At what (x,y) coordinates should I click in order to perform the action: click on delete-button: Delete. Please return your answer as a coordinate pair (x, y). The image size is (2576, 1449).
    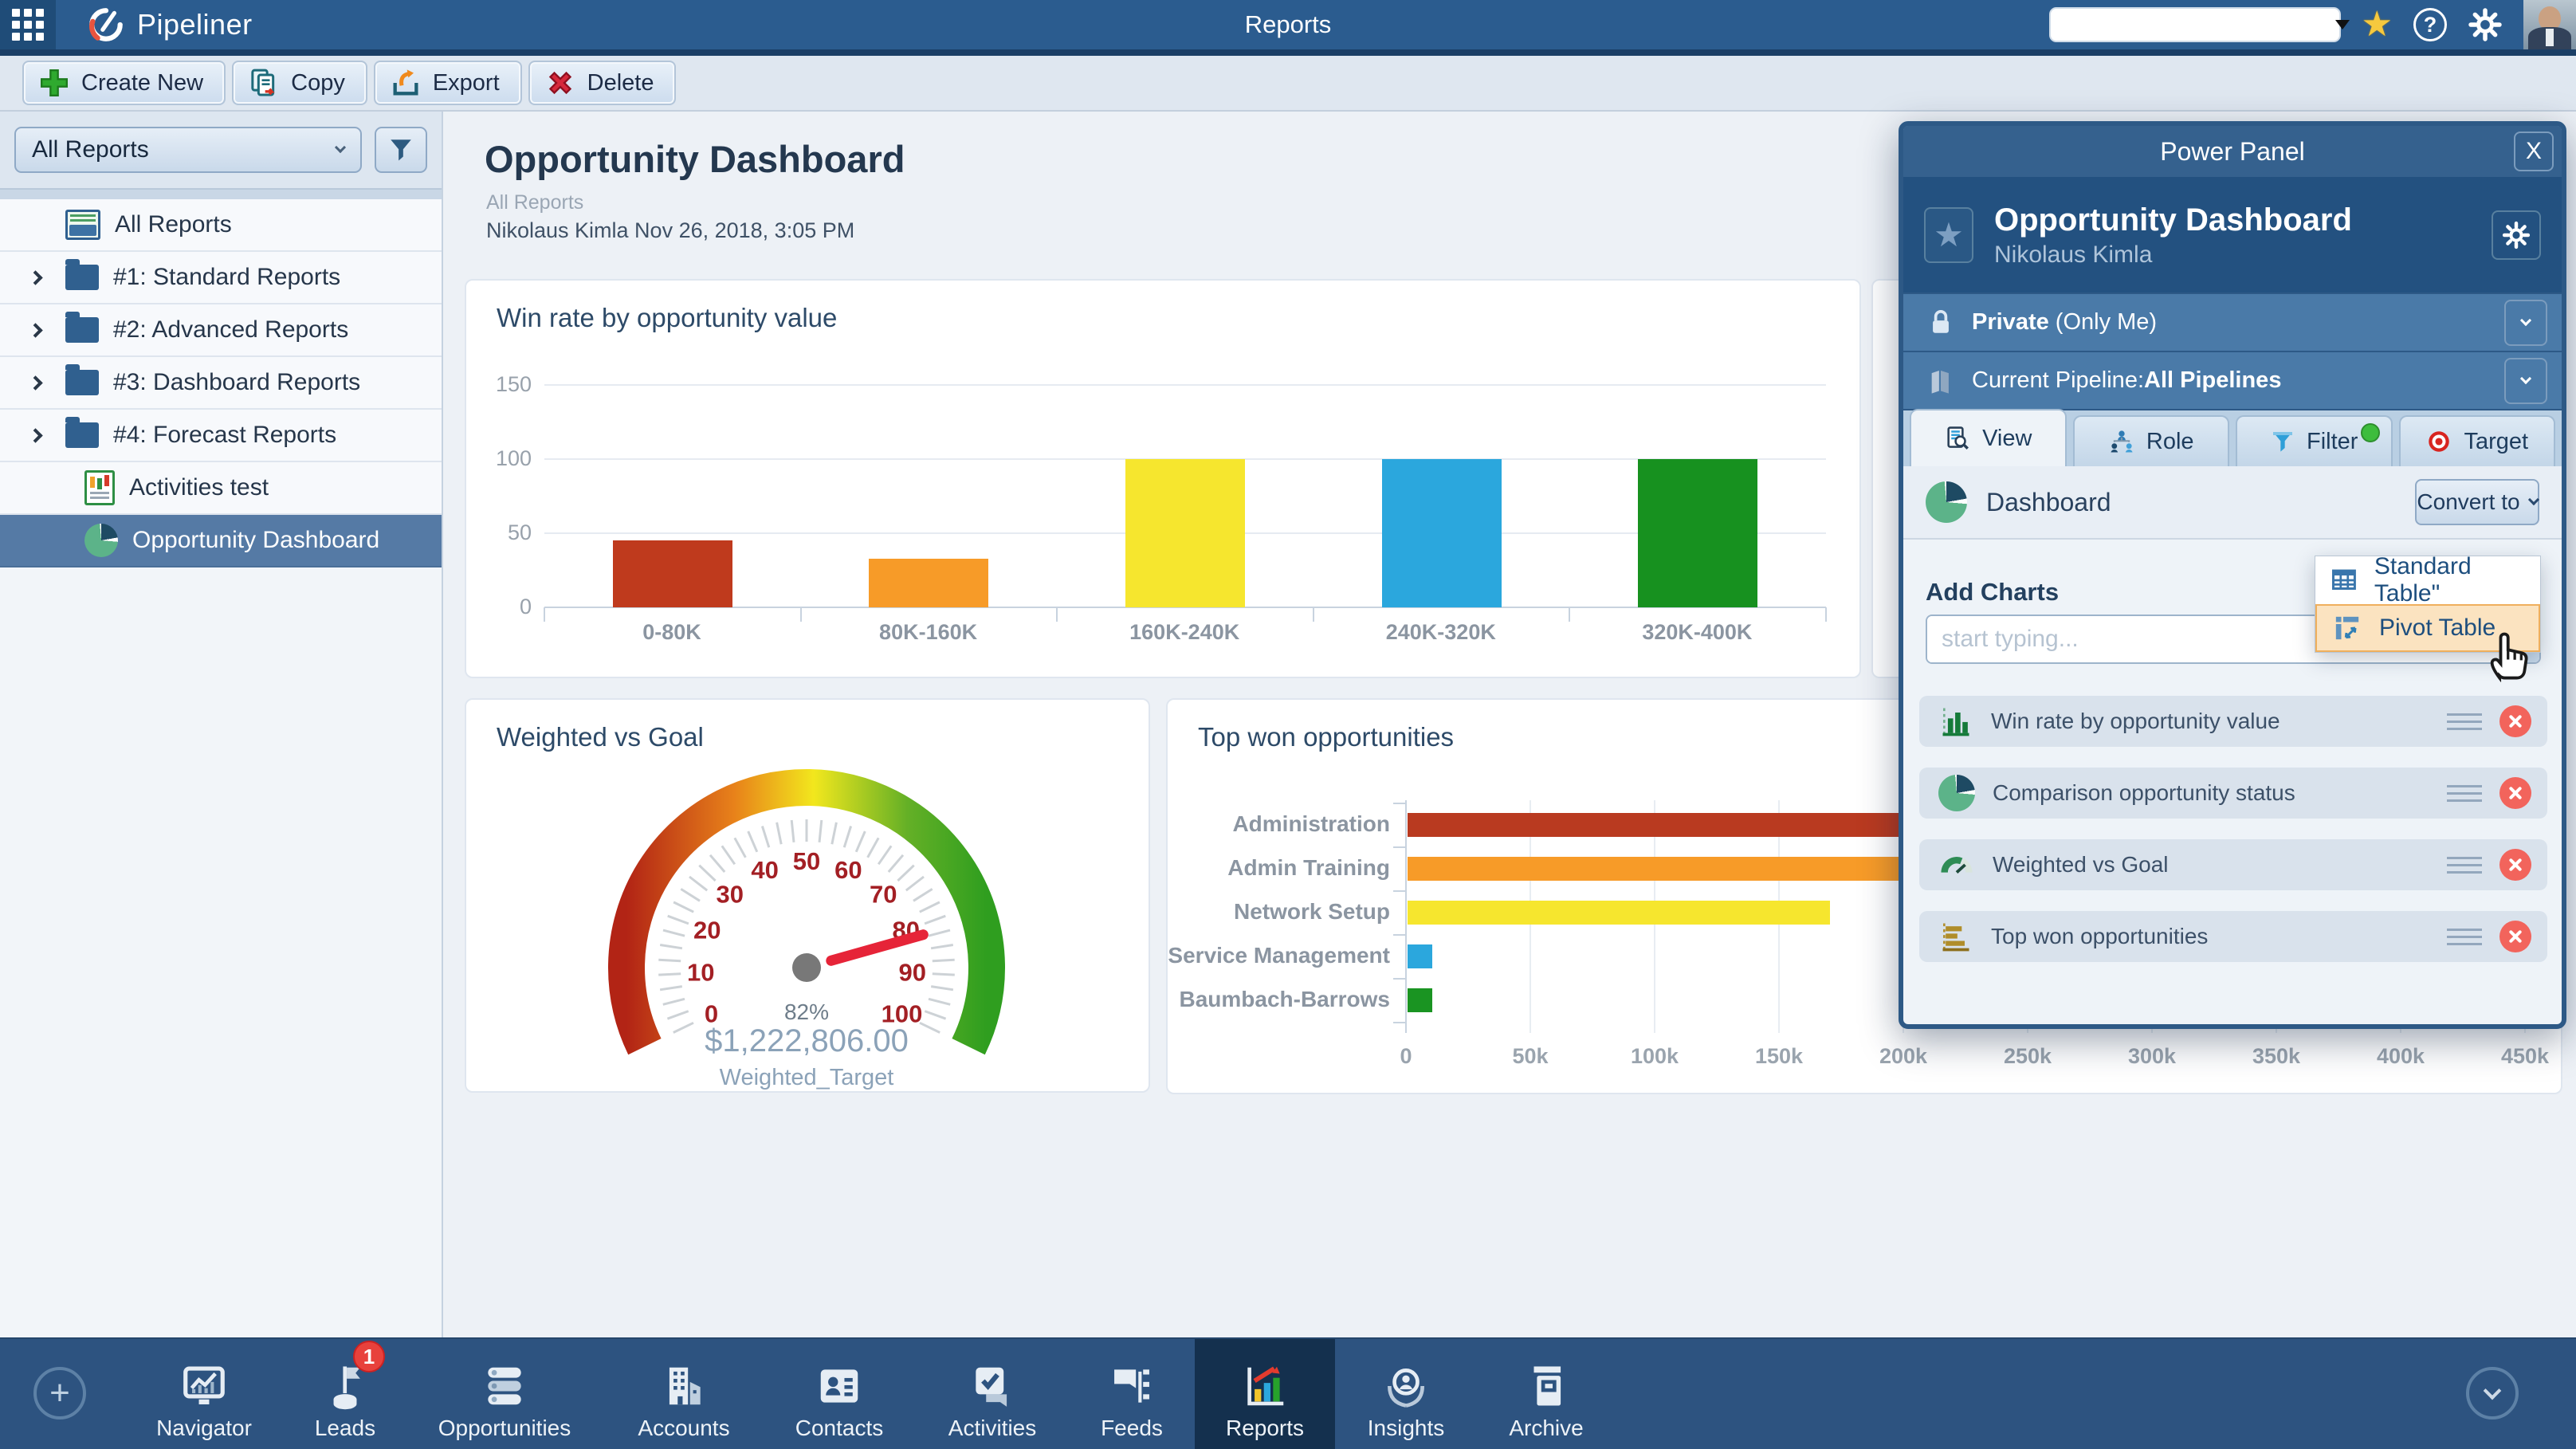
    Looking at the image, I should click on (602, 83).